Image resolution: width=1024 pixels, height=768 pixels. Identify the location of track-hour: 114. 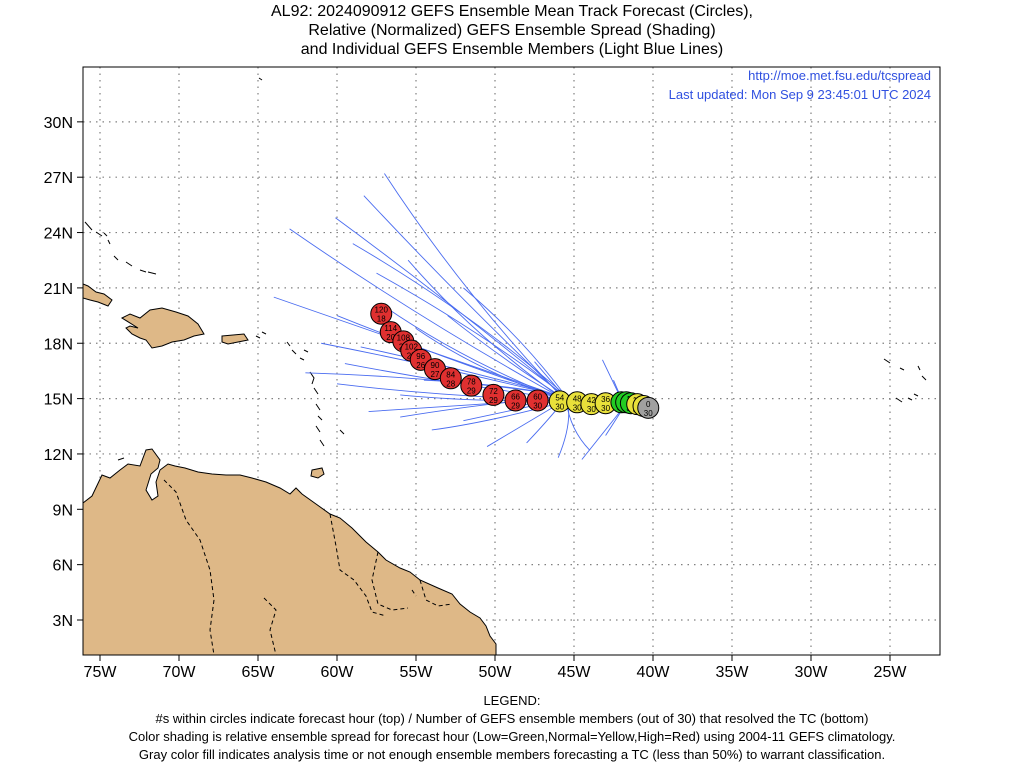
(390, 328).